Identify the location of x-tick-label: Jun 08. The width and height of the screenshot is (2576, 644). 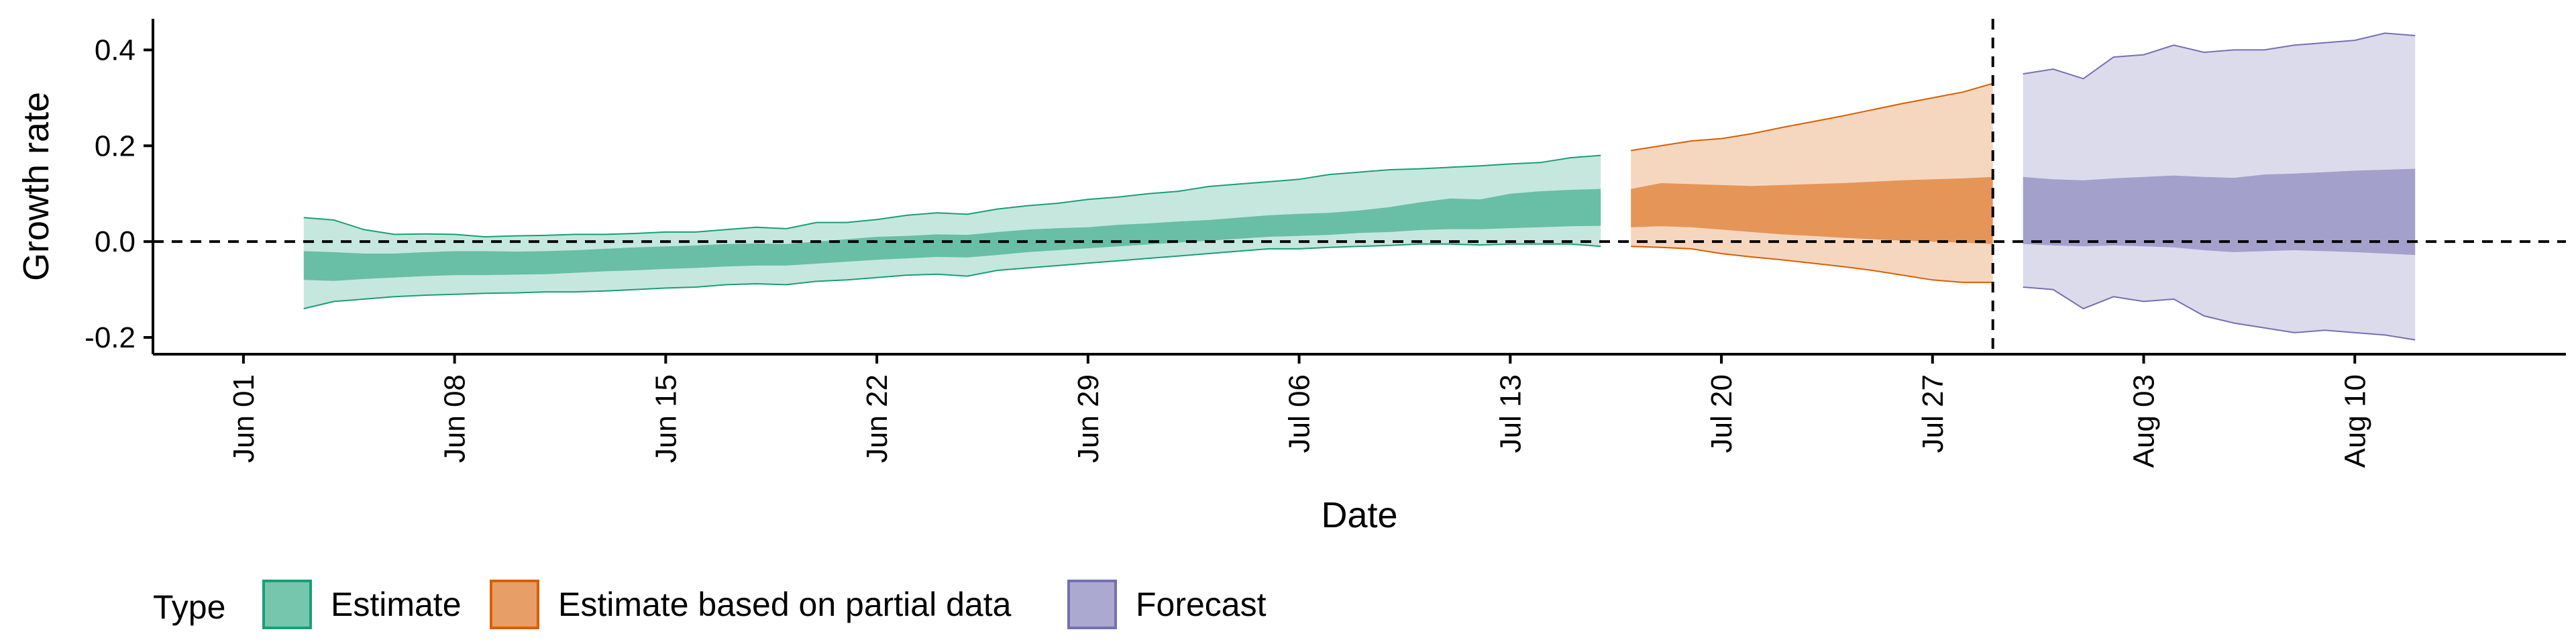
(455, 418).